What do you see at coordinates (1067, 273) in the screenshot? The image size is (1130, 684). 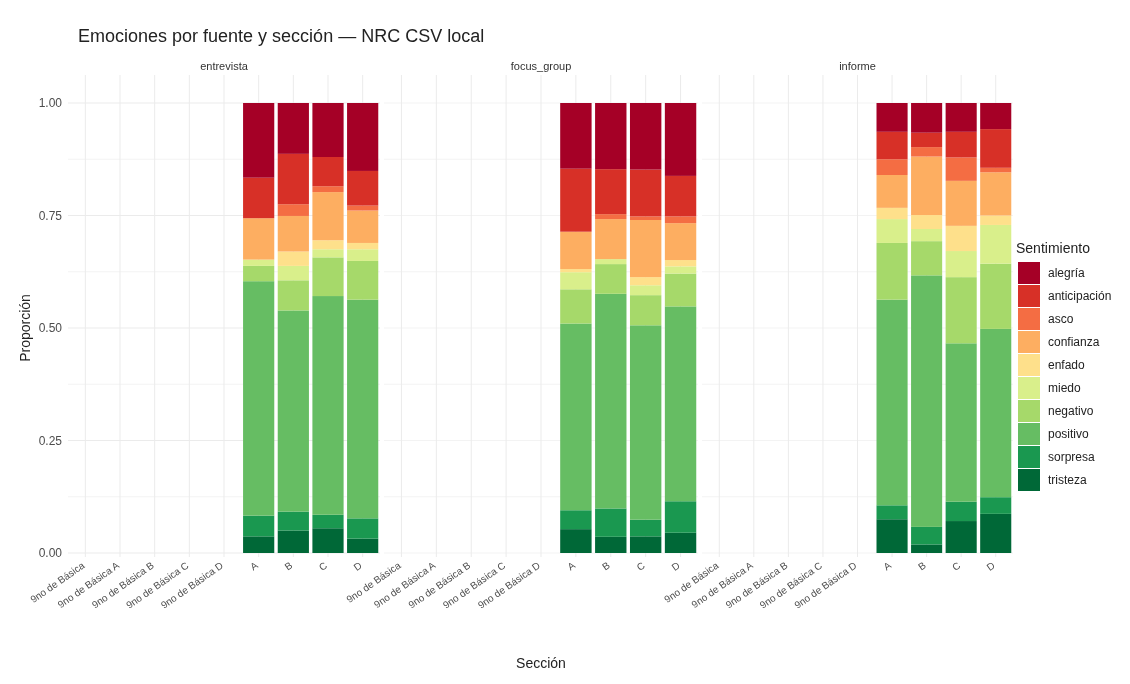 I see `legend-label: alegría` at bounding box center [1067, 273].